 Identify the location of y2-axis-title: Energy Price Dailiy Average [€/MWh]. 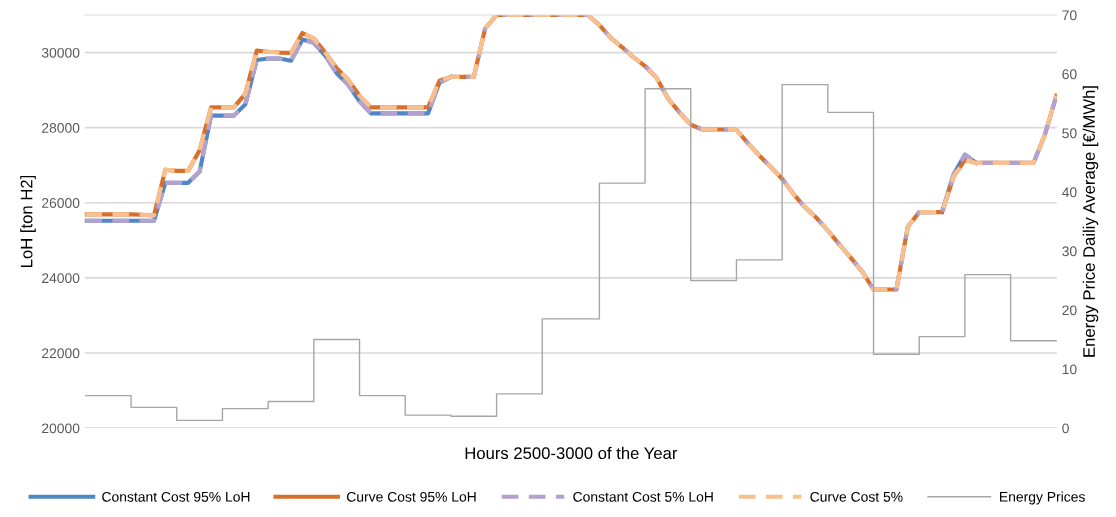
(1090, 221).